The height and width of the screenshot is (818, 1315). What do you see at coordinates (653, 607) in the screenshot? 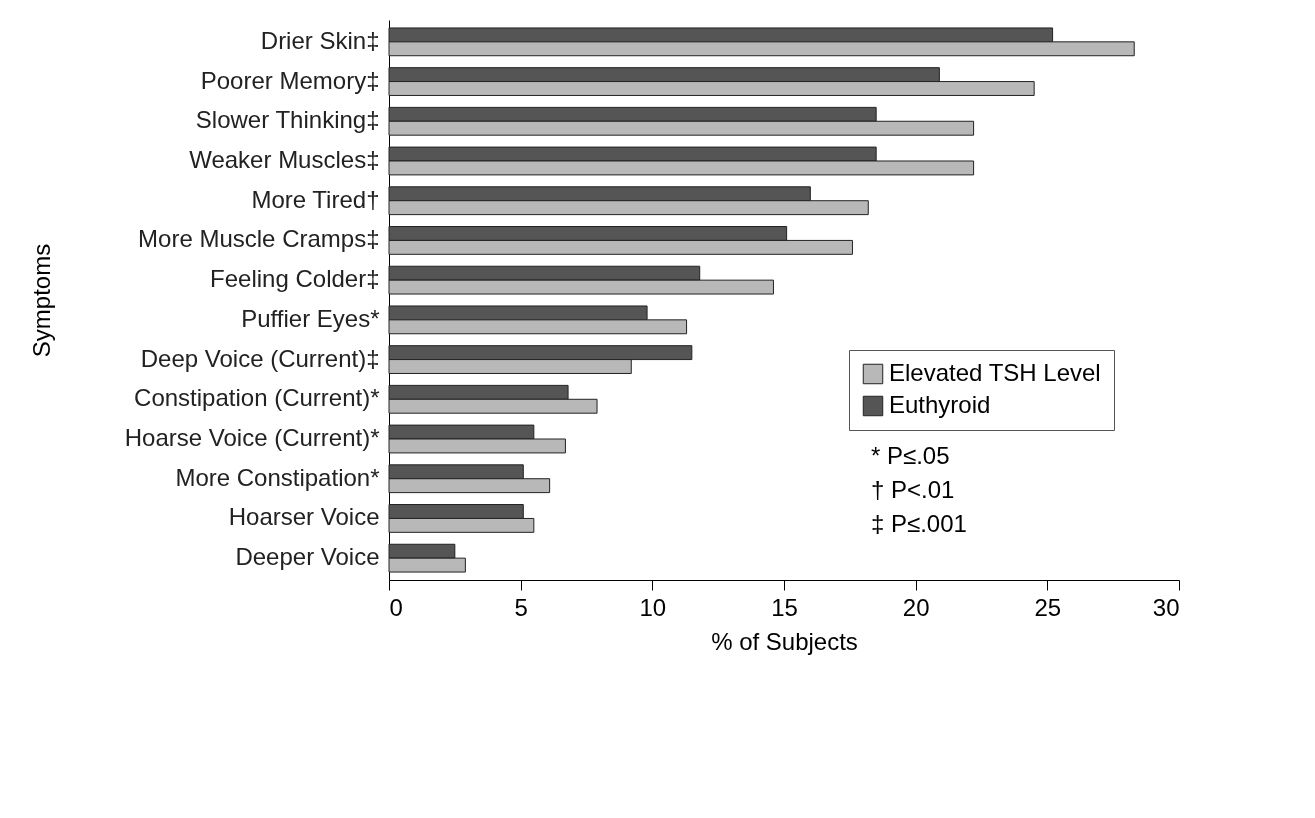
I see `x-tick-label: 10` at bounding box center [653, 607].